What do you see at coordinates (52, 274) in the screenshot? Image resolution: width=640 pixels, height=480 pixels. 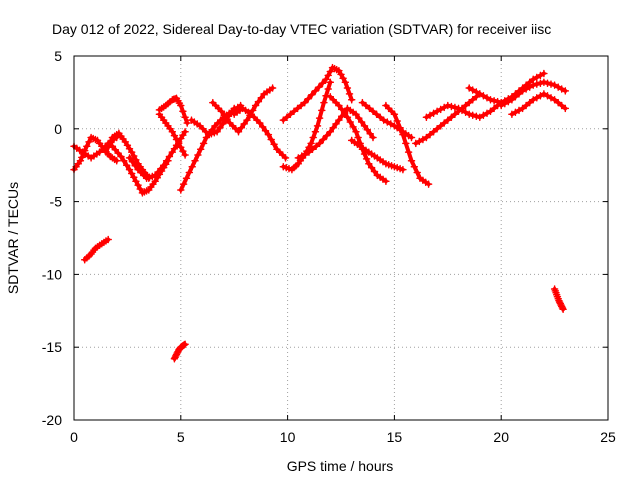 I see `y-tick-label: -10` at bounding box center [52, 274].